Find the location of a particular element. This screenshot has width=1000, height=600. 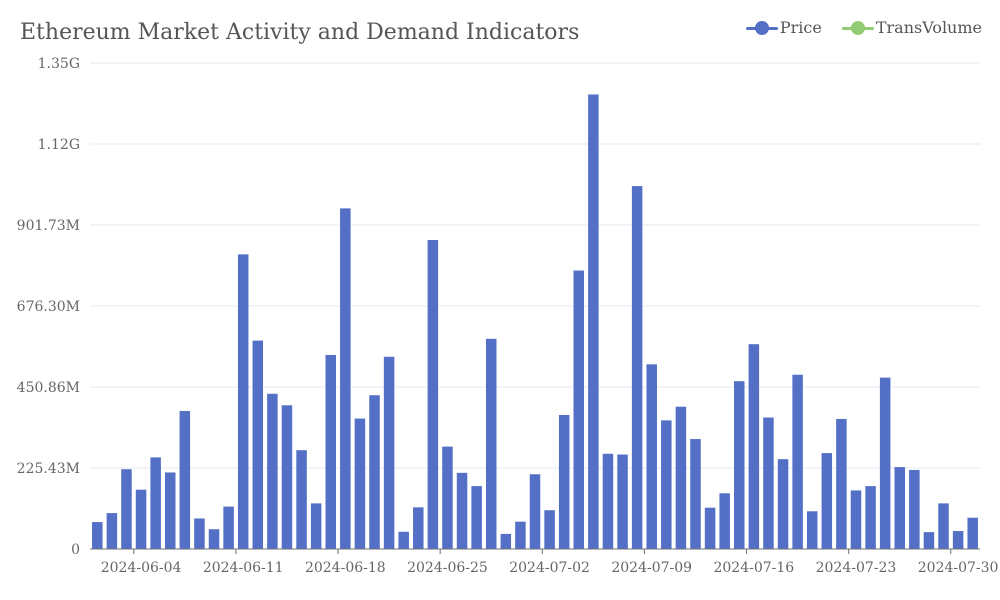

x-tick-label: 2024-07-30 is located at coordinates (958, 568).